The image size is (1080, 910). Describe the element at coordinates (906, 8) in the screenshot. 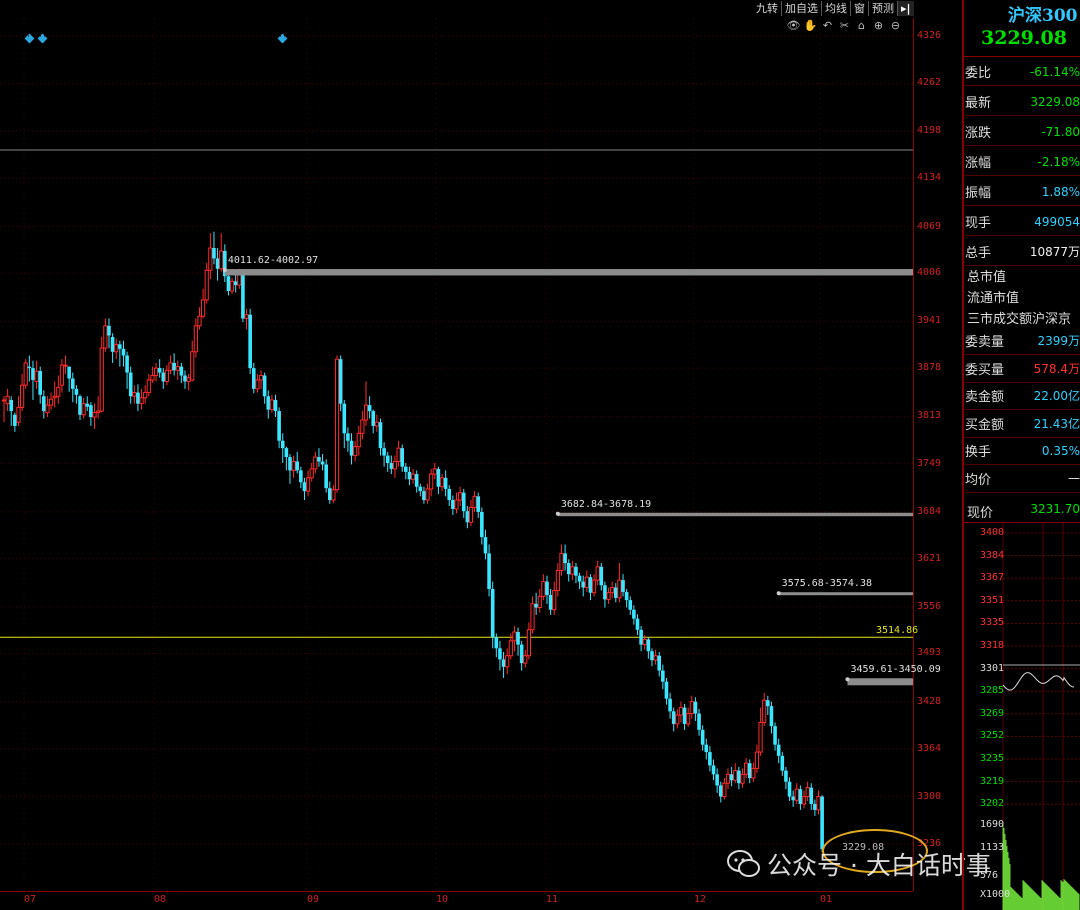

I see `exit-icon: ▸|` at that location.